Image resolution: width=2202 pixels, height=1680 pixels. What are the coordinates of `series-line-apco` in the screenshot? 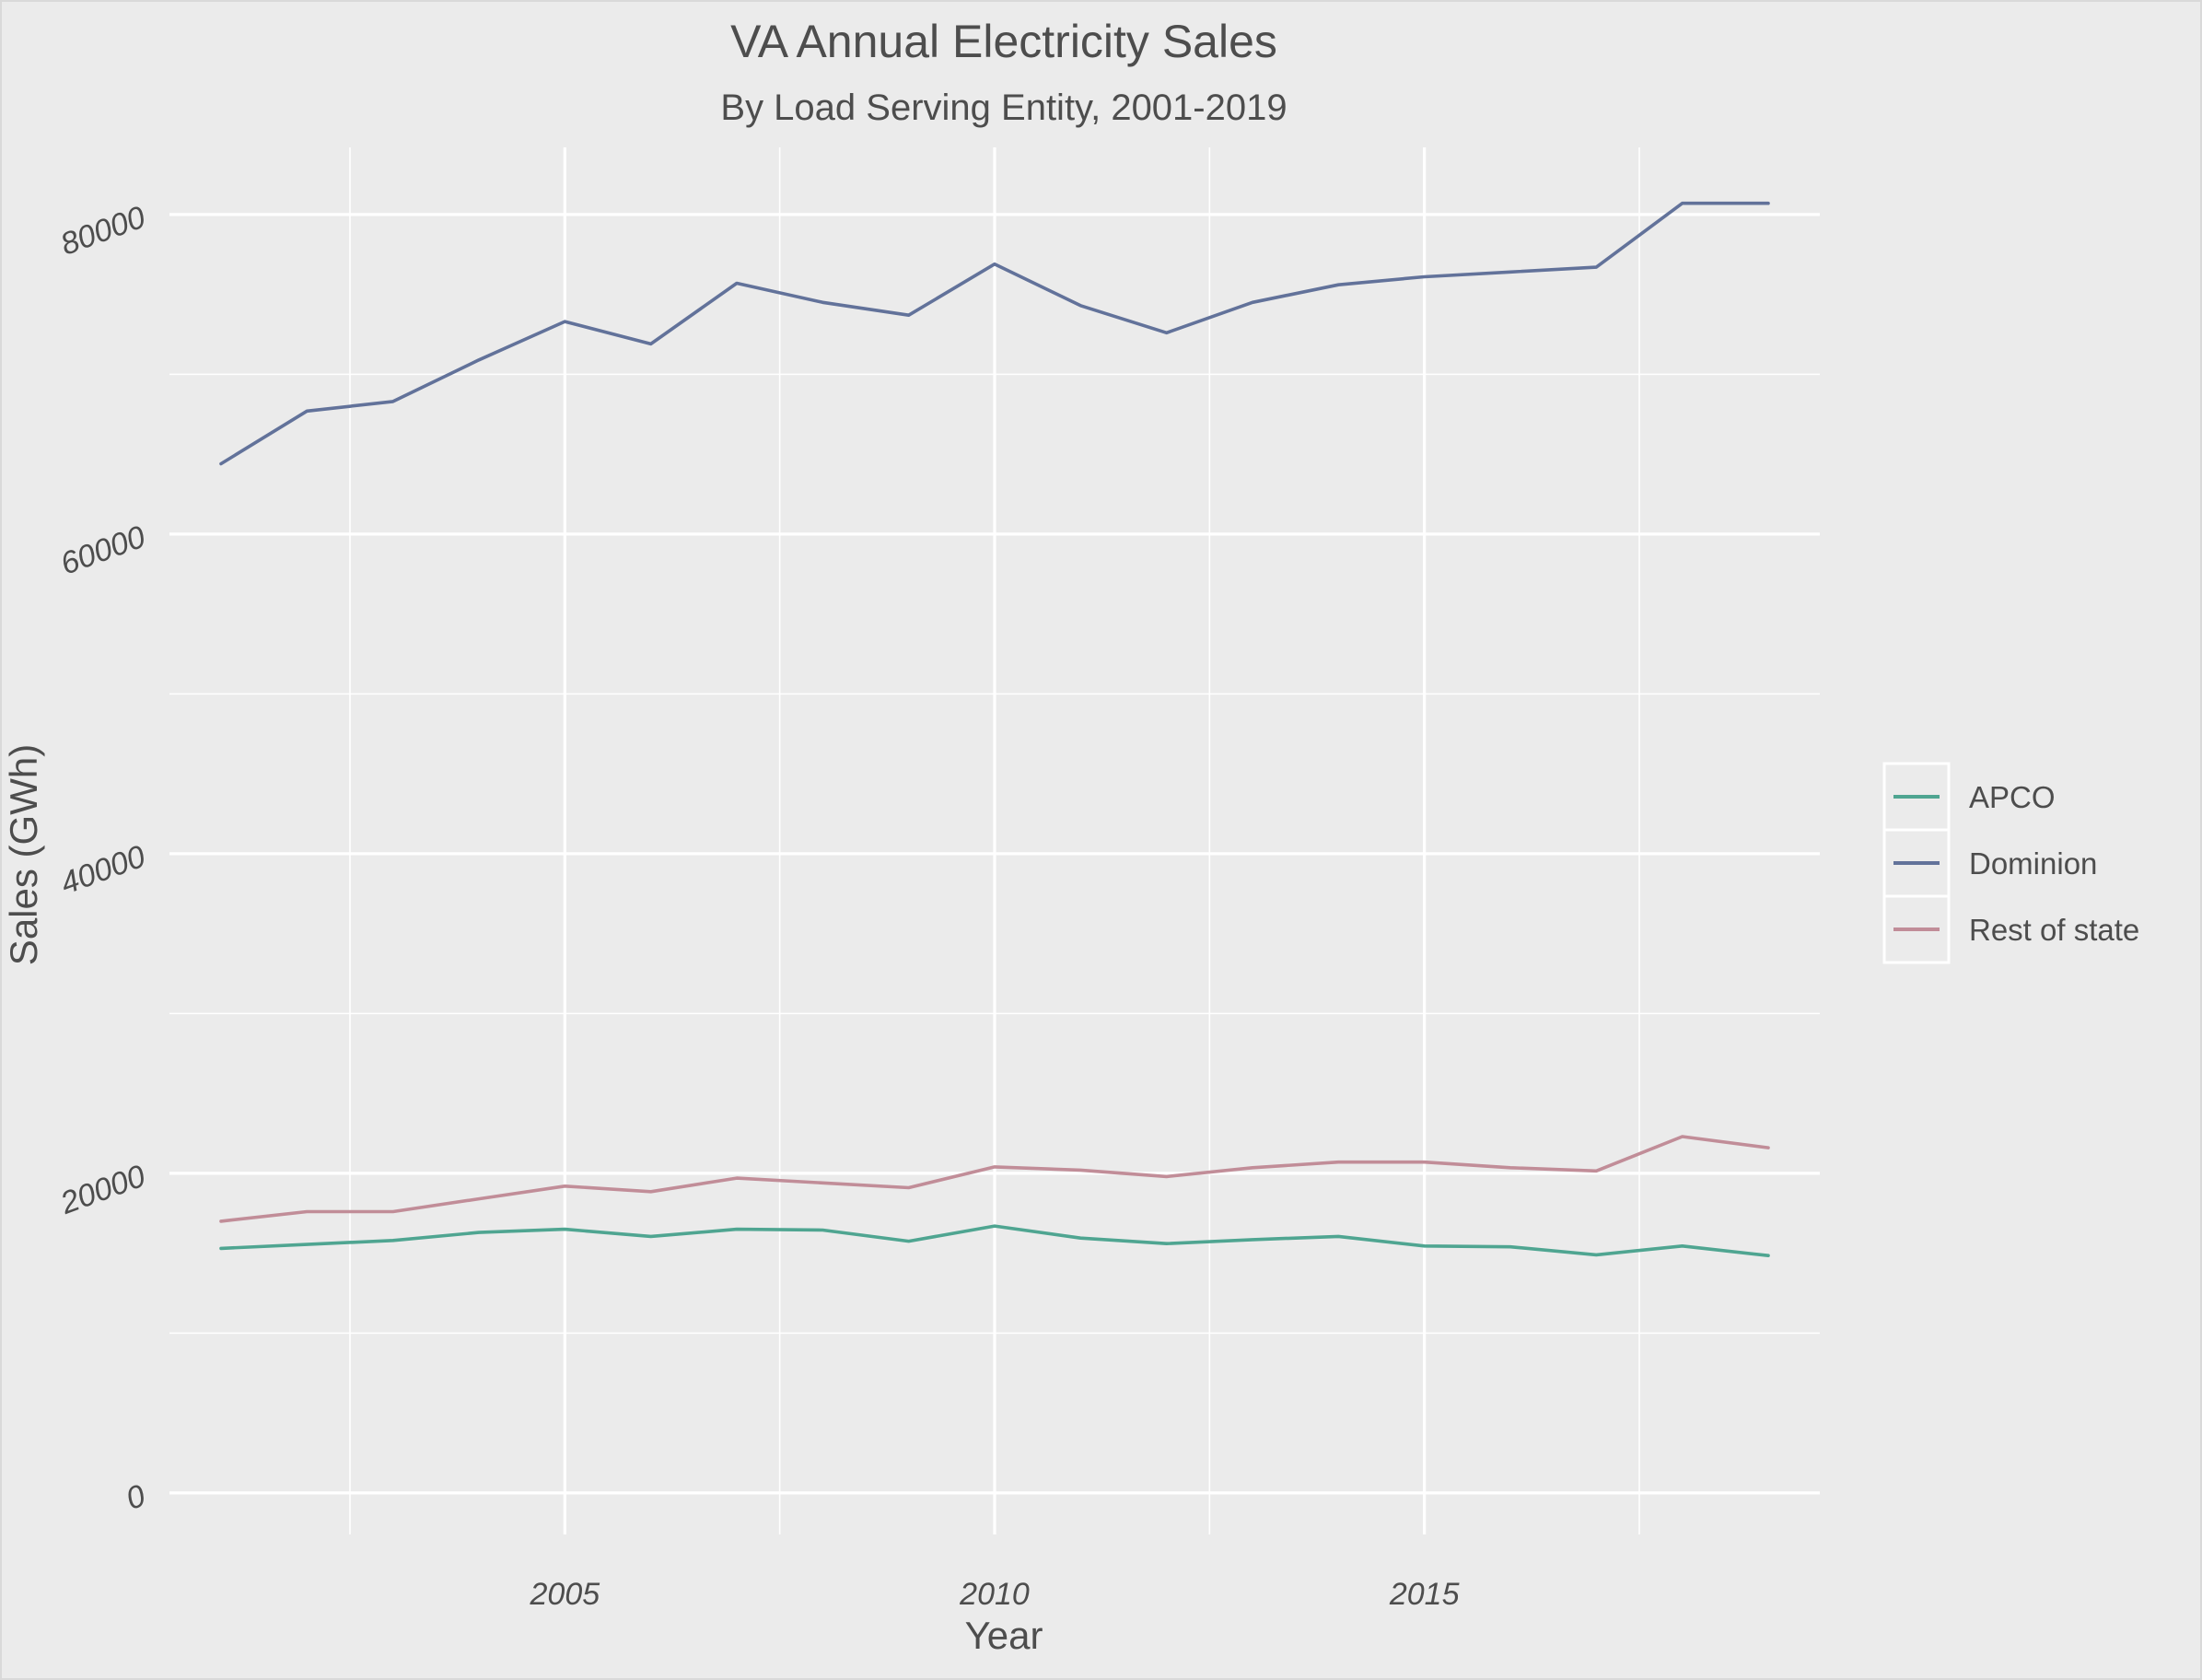 It's located at (995, 1240).